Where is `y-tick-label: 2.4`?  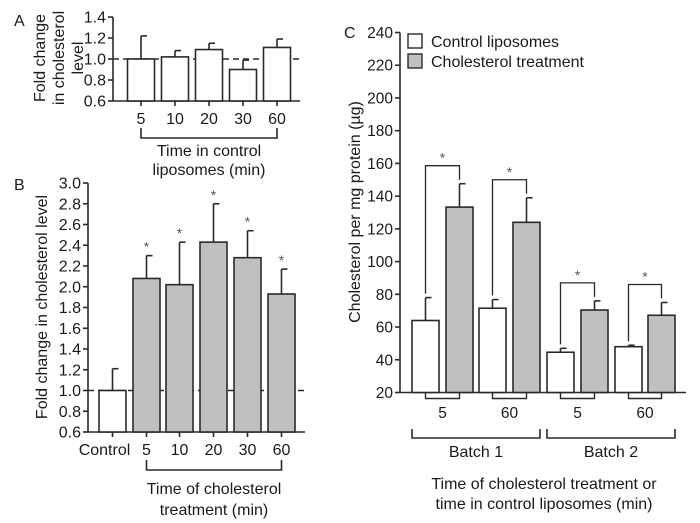 y-tick-label: 2.4 is located at coordinates (70, 246).